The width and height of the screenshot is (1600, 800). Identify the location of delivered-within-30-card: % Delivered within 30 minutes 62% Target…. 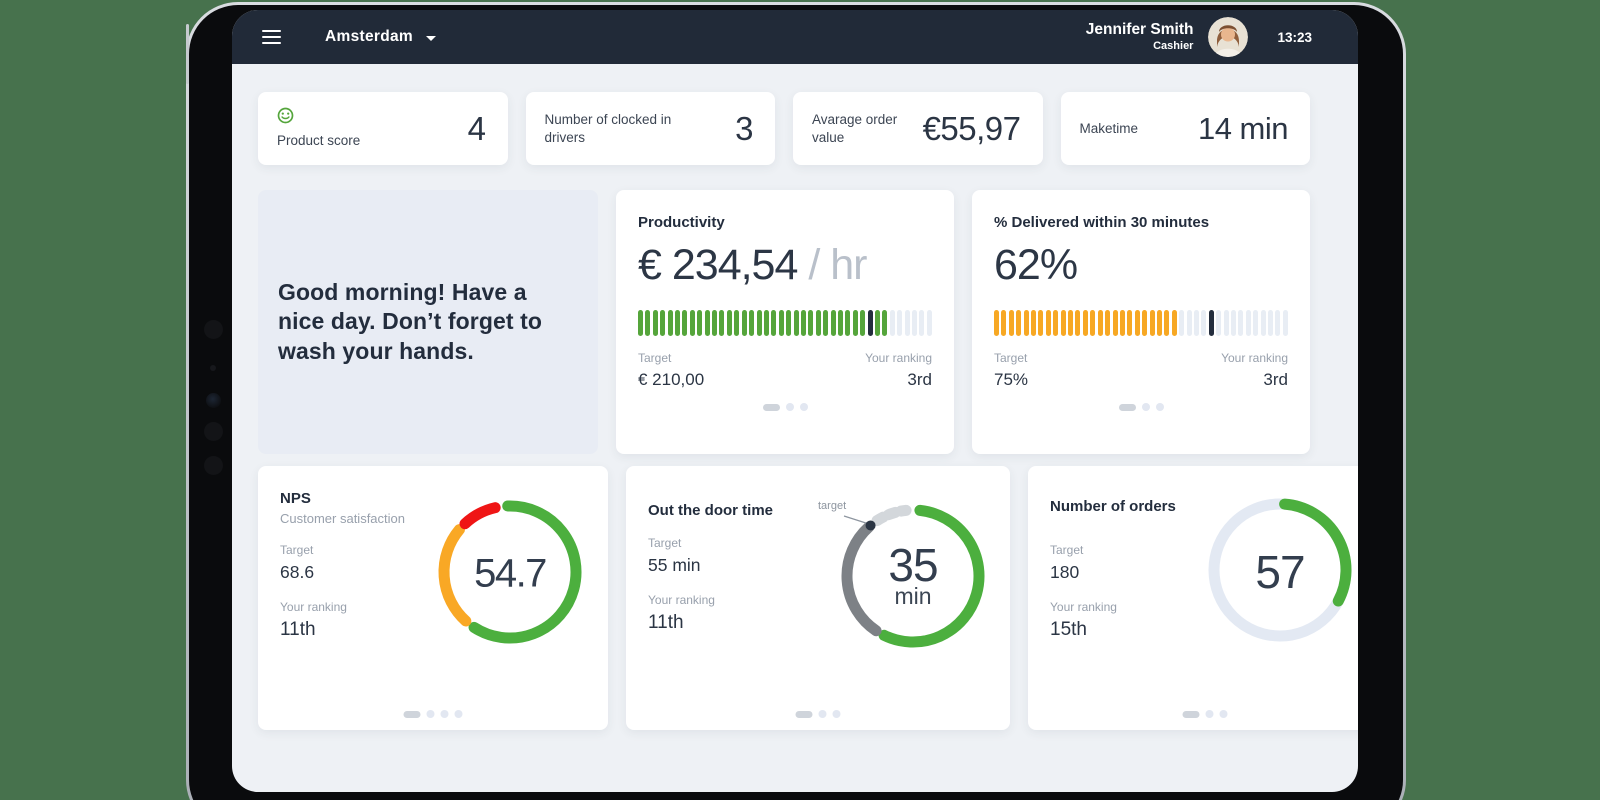
(1141, 322).